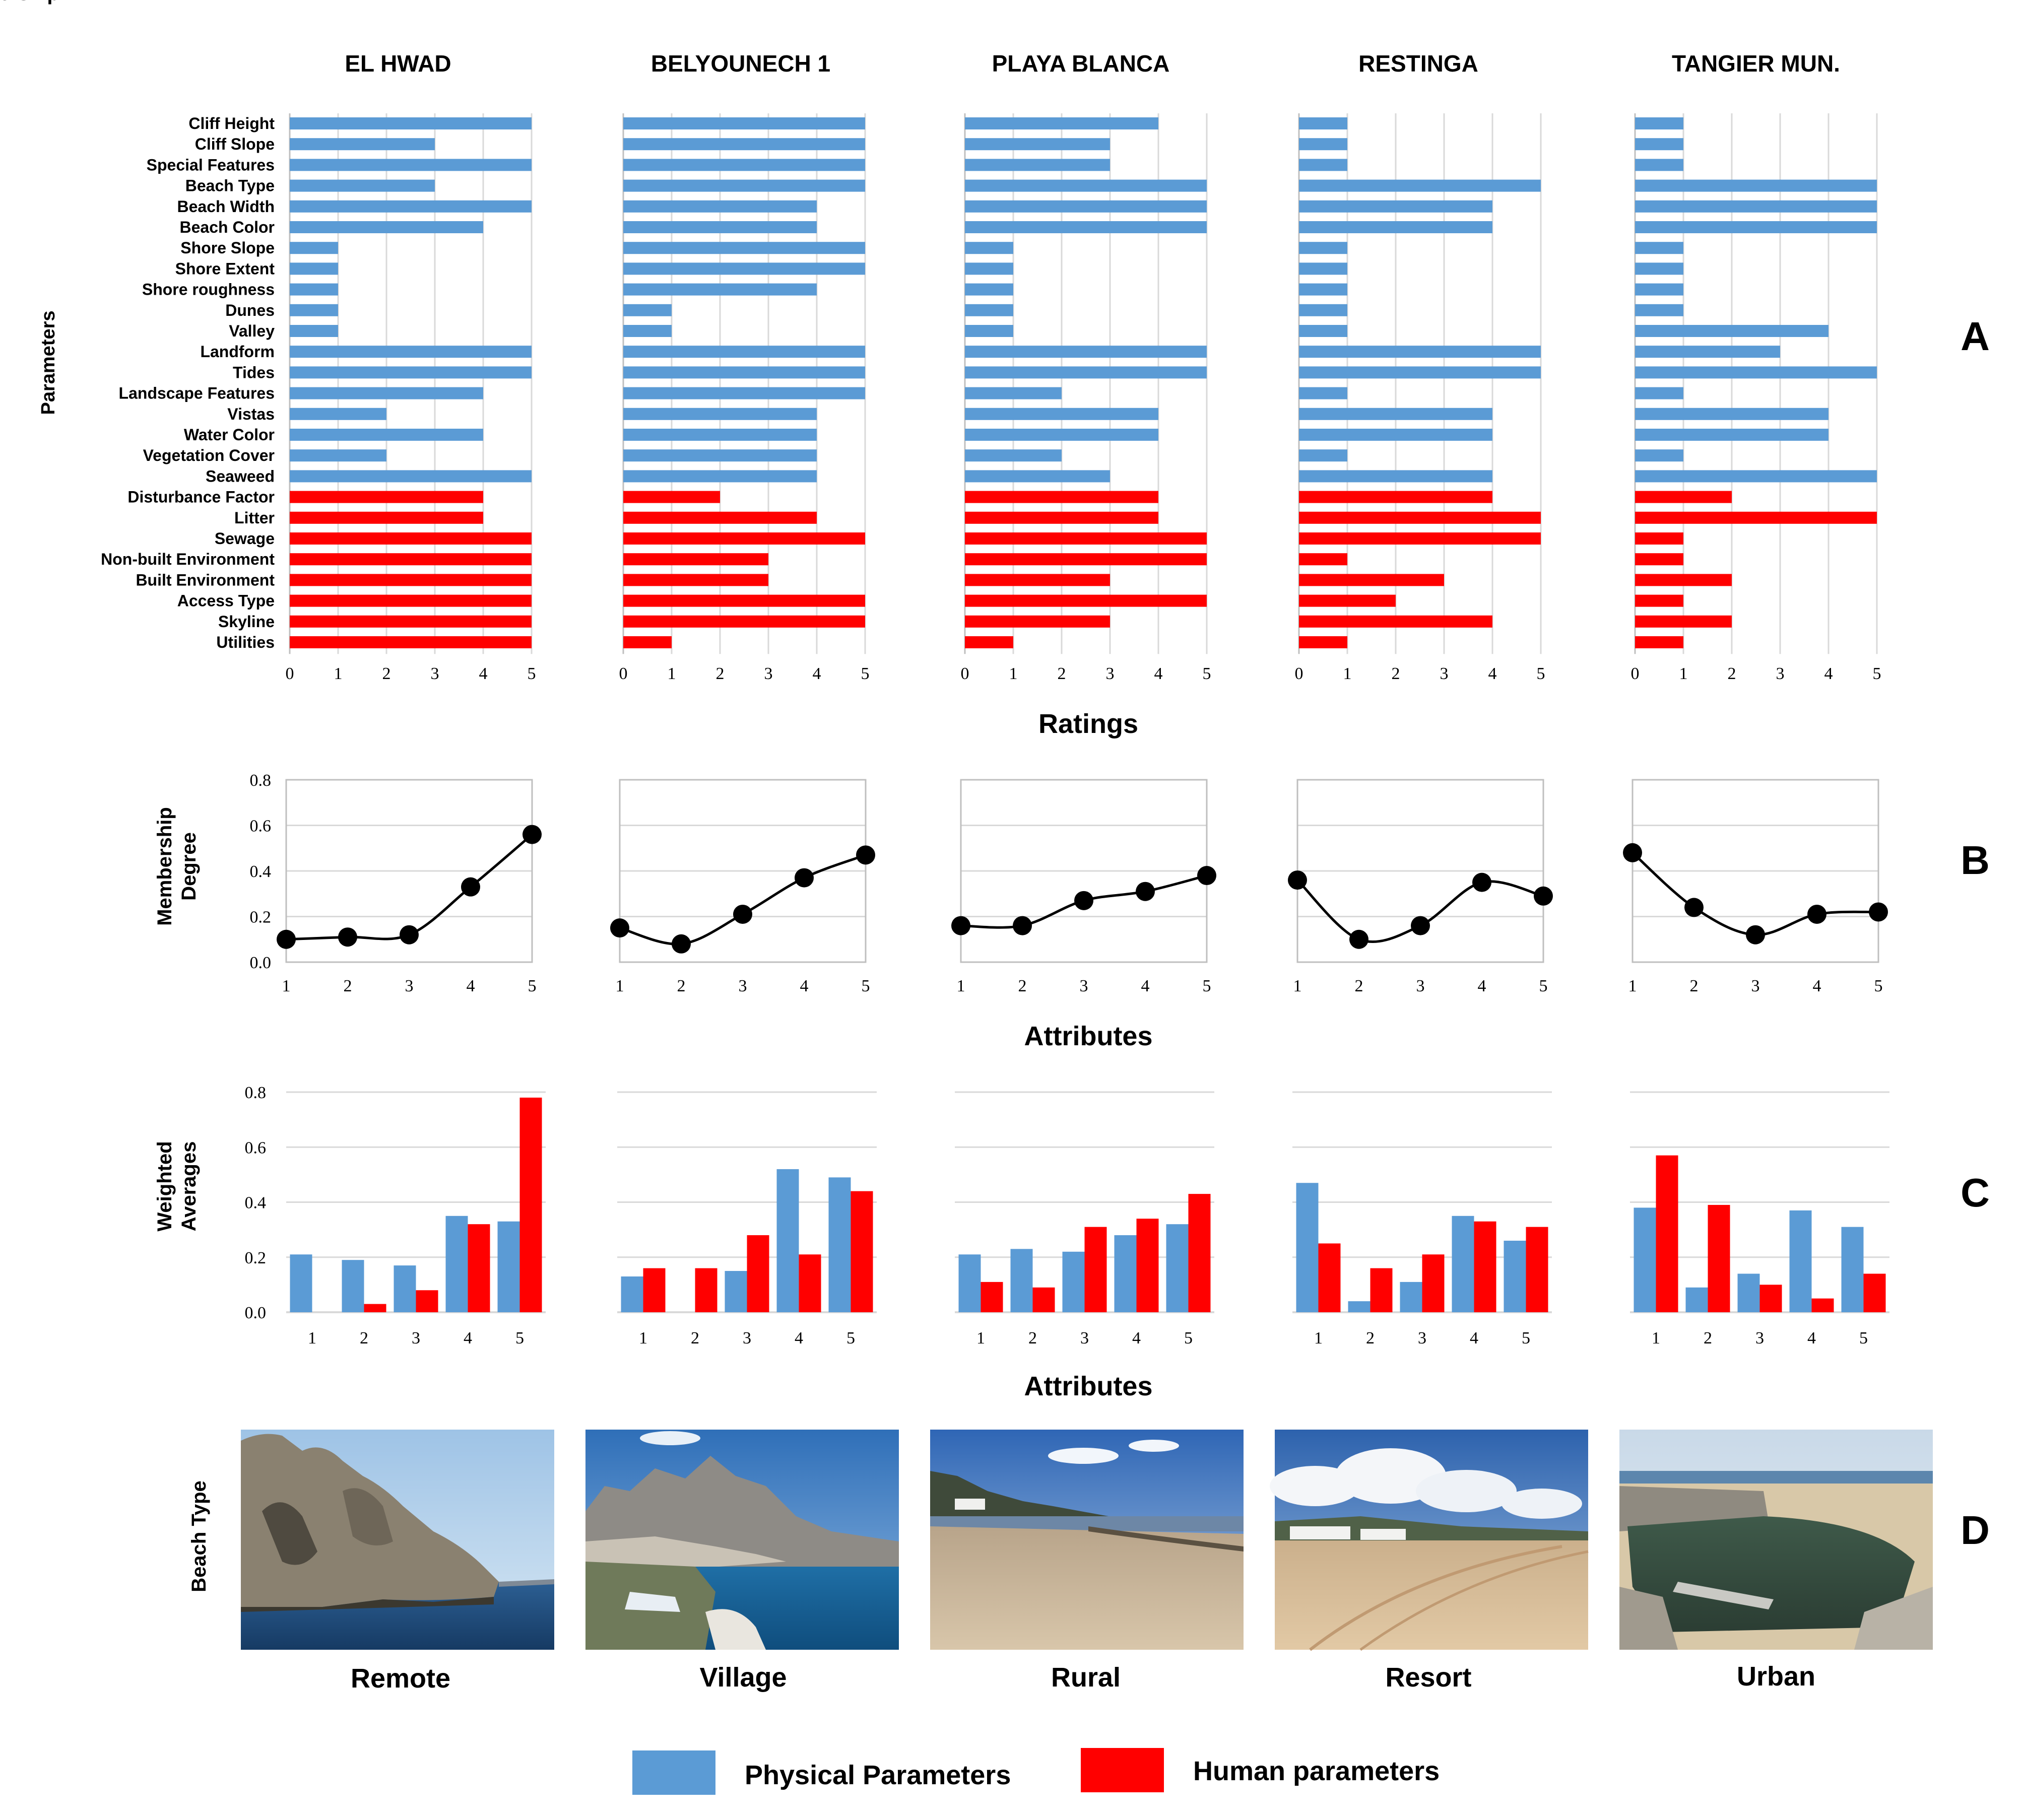 The height and width of the screenshot is (1820, 2023). What do you see at coordinates (1207, 674) in the screenshot?
I see `panel-a-tick-label: 5` at bounding box center [1207, 674].